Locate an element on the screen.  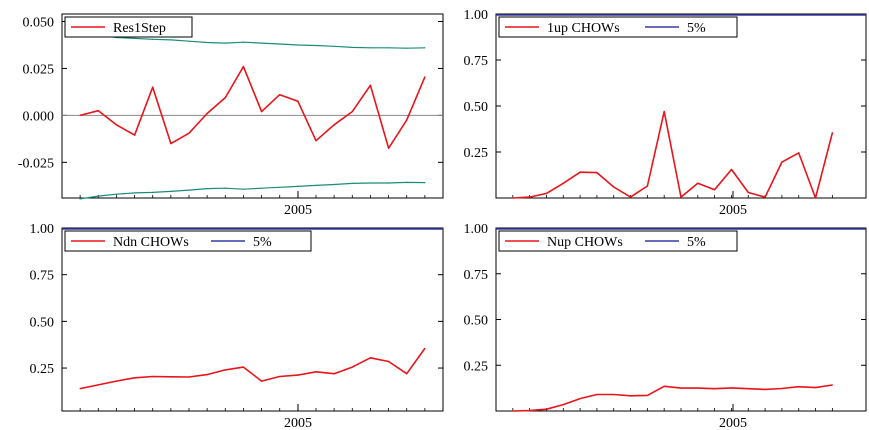
legend-label: 1up CHOWs is located at coordinates (583, 28).